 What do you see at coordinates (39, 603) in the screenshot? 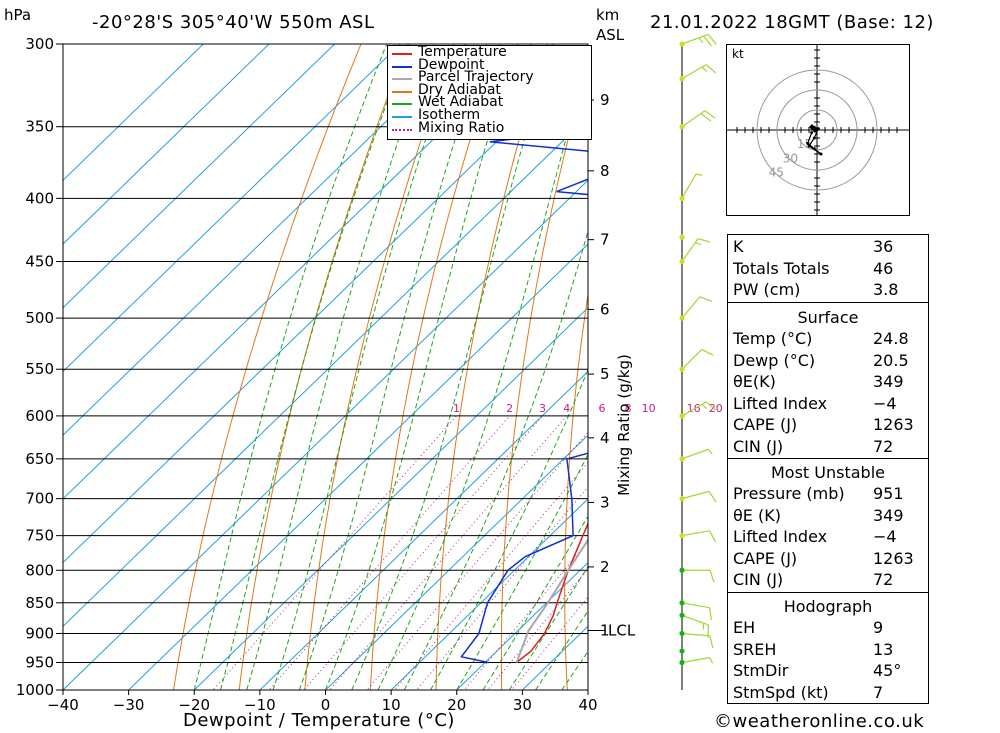
I see `pressure-tick-label: 850` at bounding box center [39, 603].